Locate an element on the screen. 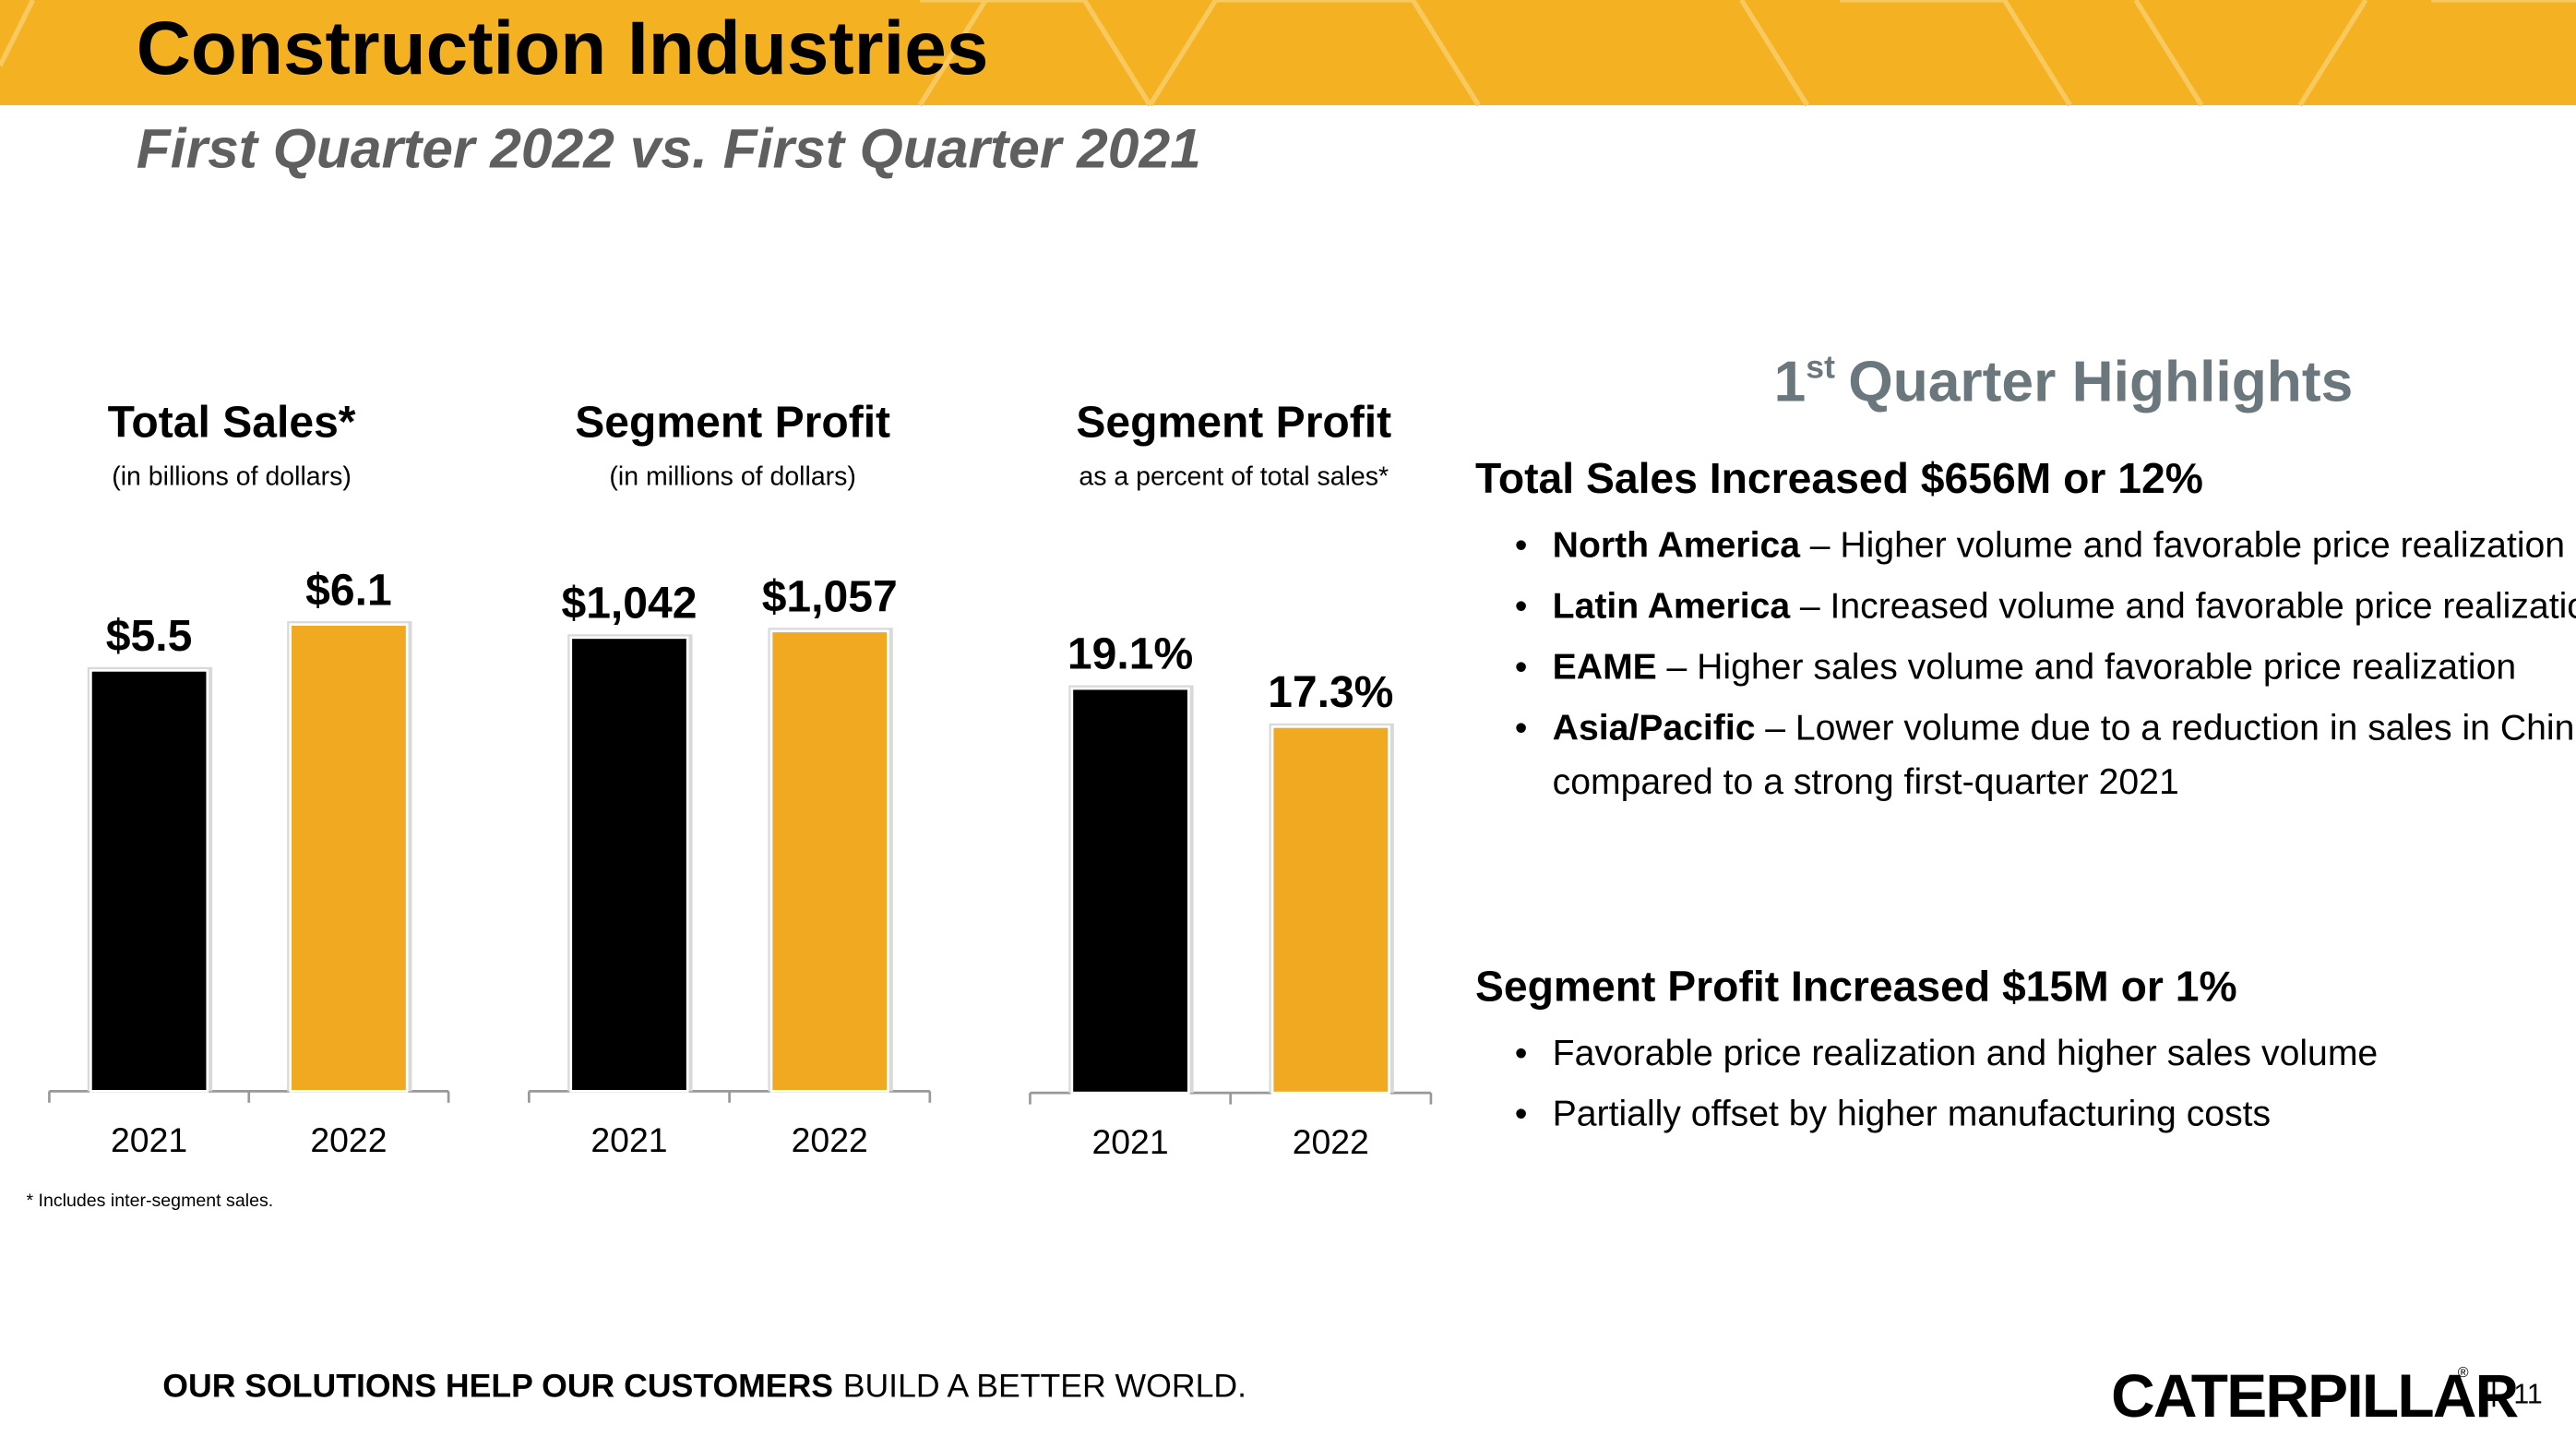 Image resolution: width=2576 pixels, height=1449 pixels. bullet-bold: North America is located at coordinates (1677, 546).